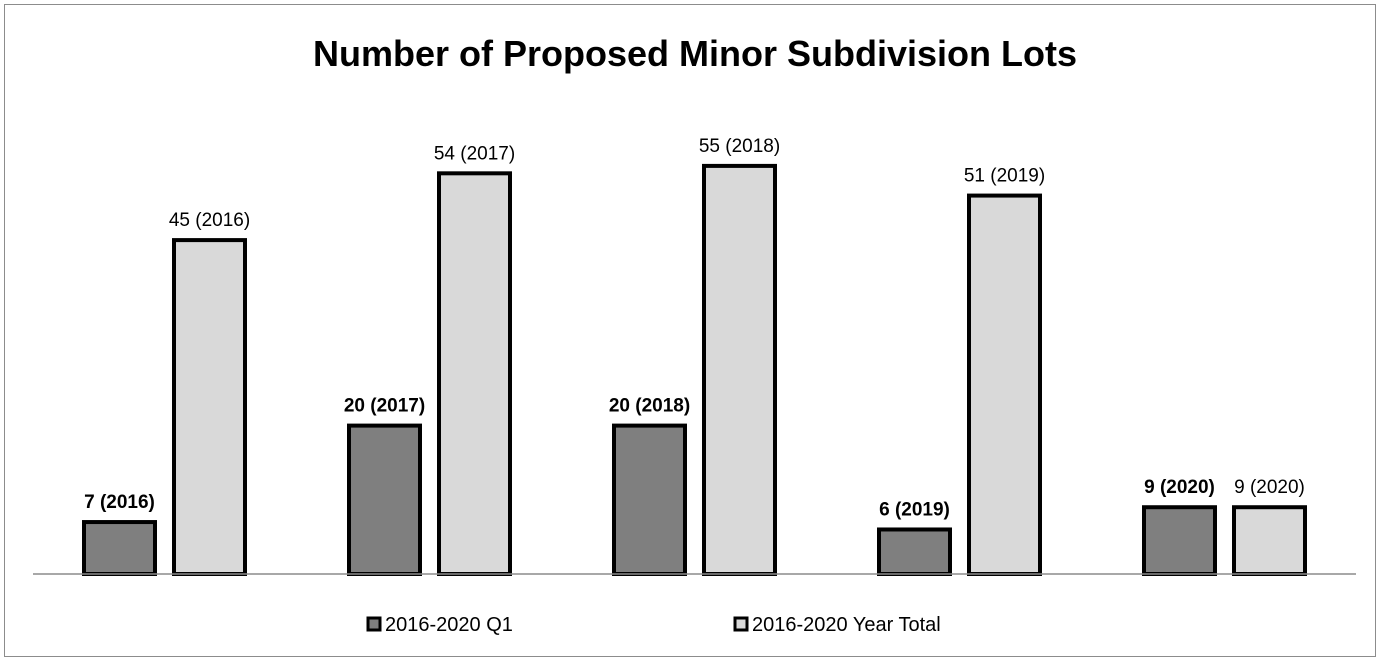 The height and width of the screenshot is (663, 1383). I want to click on legend-swatch-year-total, so click(741, 624).